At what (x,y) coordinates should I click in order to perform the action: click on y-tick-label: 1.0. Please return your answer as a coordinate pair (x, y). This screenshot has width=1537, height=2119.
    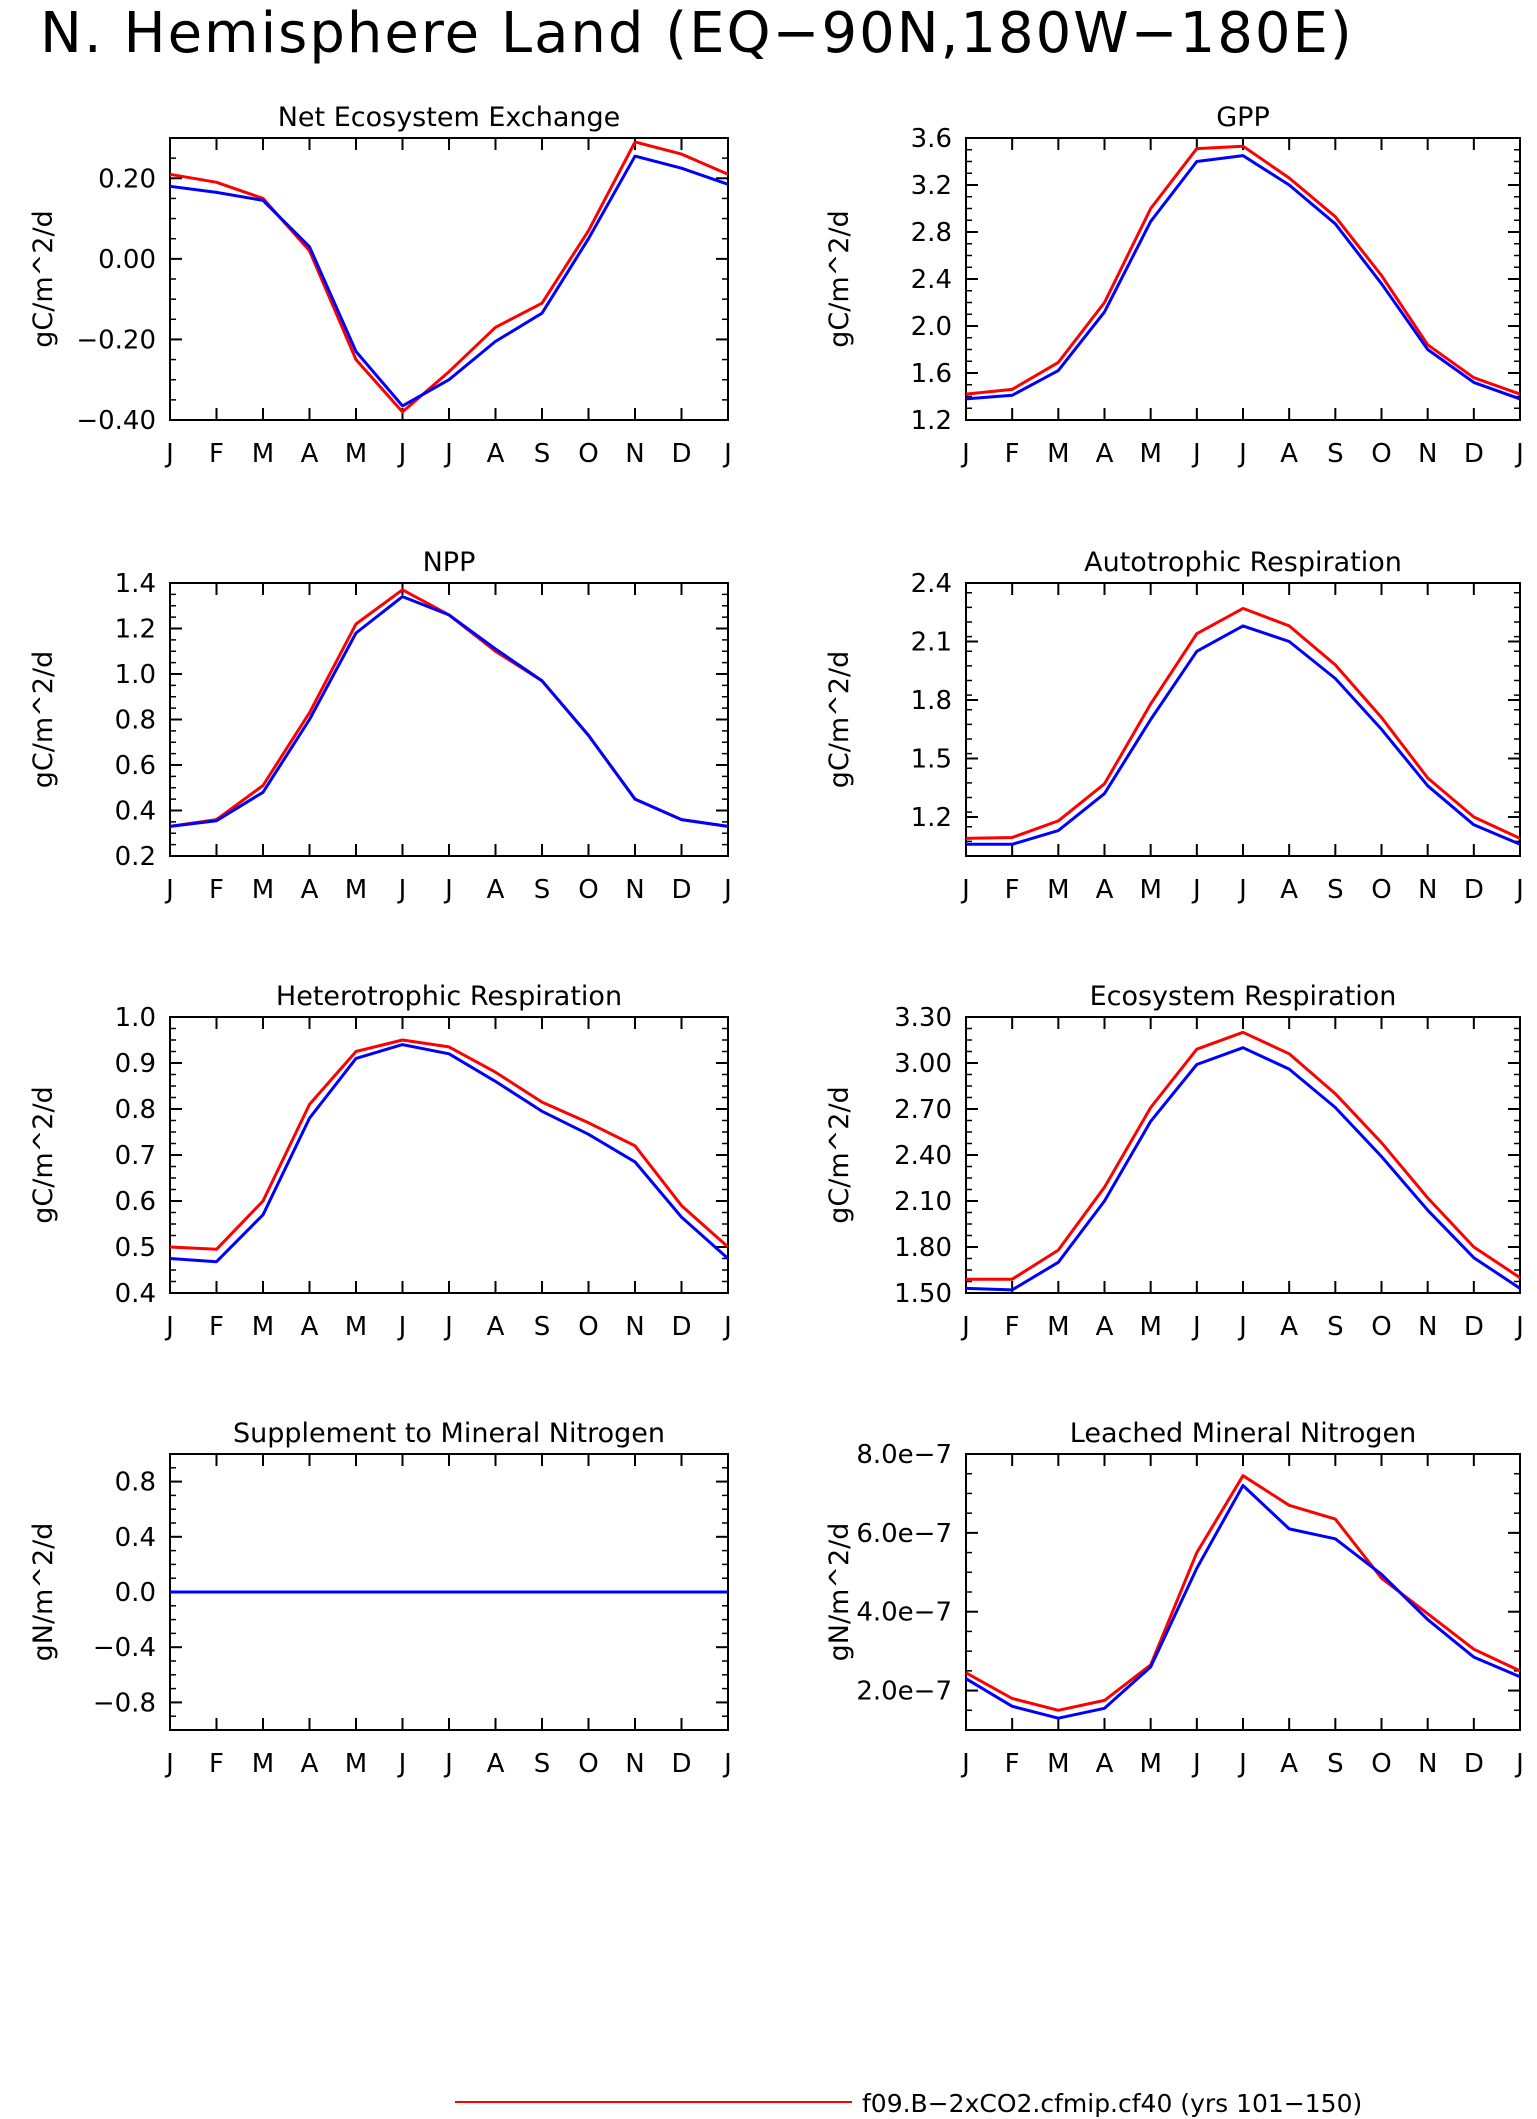
    Looking at the image, I should click on (135, 1018).